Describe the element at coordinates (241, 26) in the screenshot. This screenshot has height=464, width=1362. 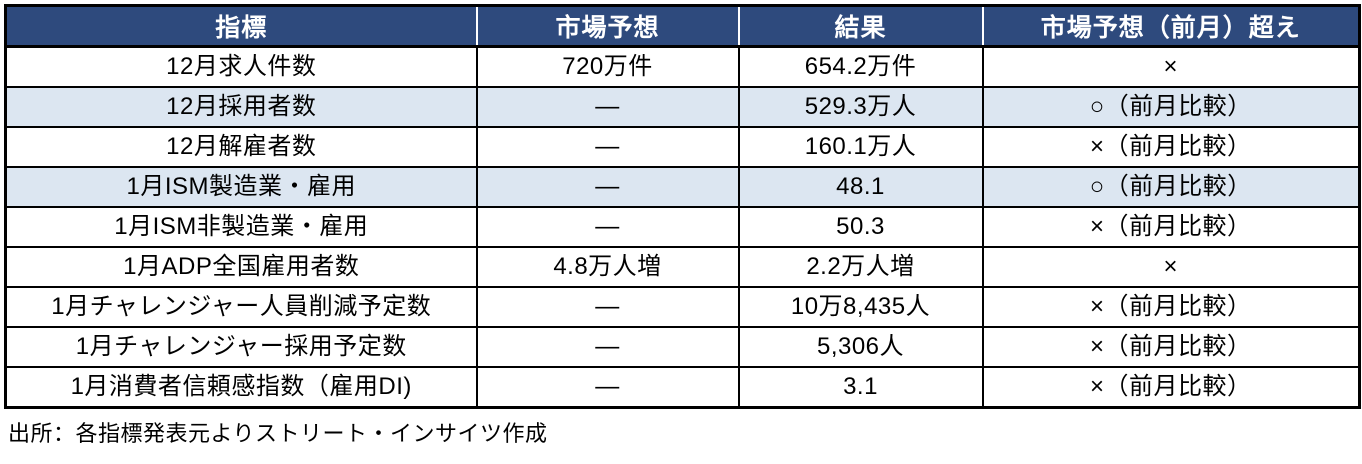
I see `column-header: 指標` at that location.